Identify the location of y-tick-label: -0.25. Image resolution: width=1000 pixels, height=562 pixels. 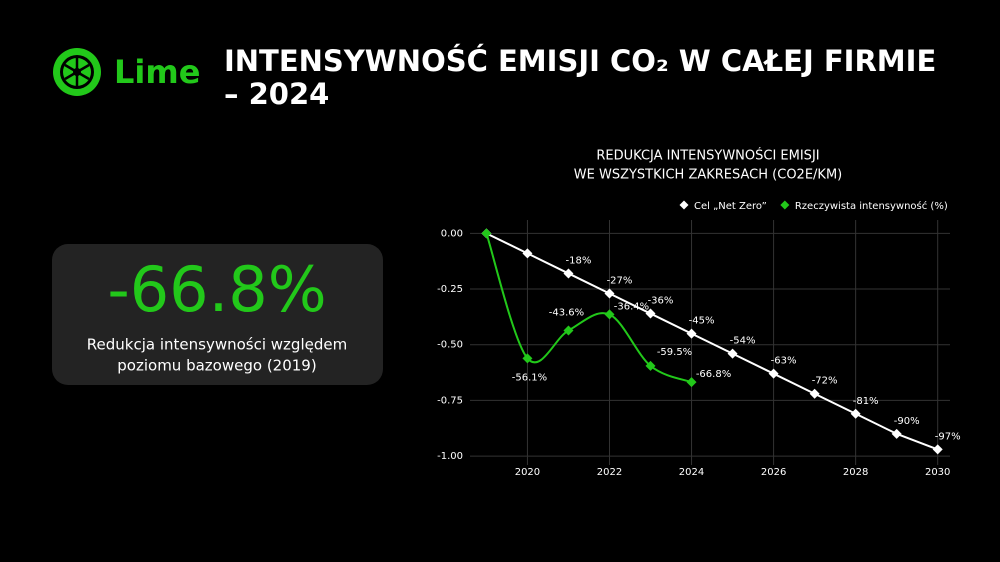
(450, 289).